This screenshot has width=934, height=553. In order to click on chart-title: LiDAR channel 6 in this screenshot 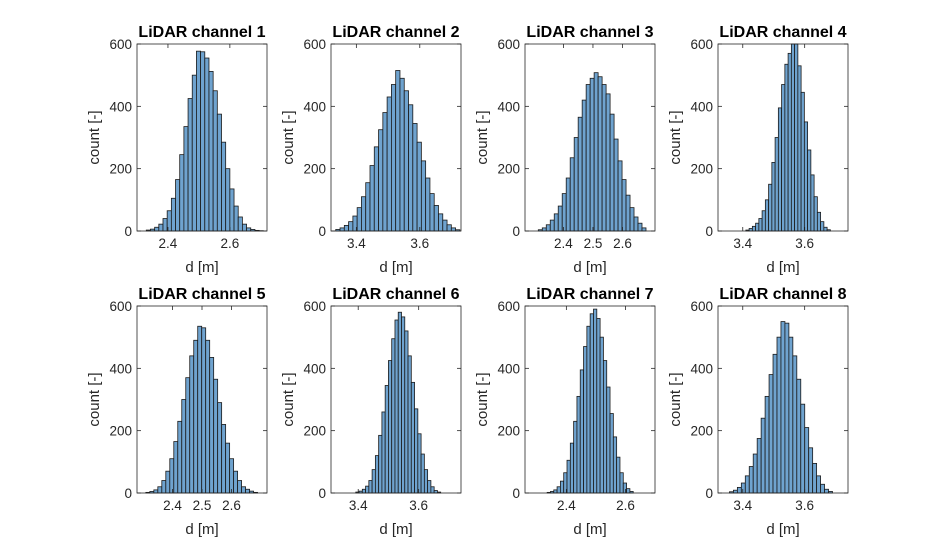, I will do `click(395, 294)`.